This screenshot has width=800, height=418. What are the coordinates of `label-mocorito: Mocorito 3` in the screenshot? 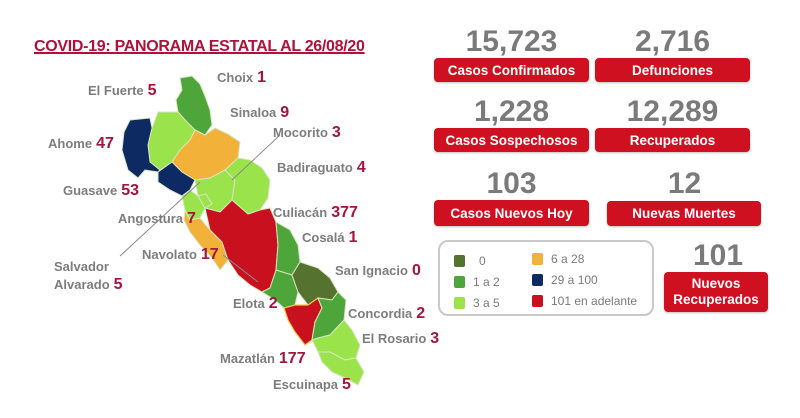 It's located at (307, 132).